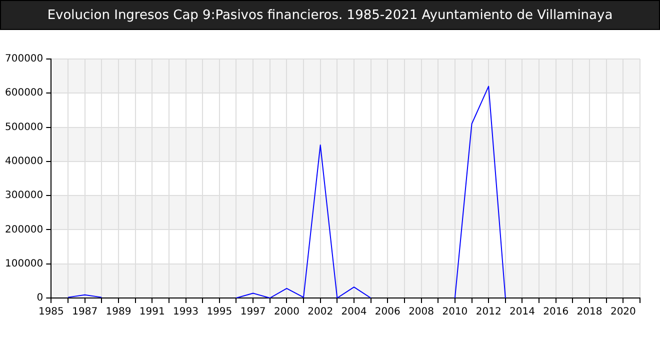 The width and height of the screenshot is (660, 350). What do you see at coordinates (152, 312) in the screenshot?
I see `x-tick-label: 1991` at bounding box center [152, 312].